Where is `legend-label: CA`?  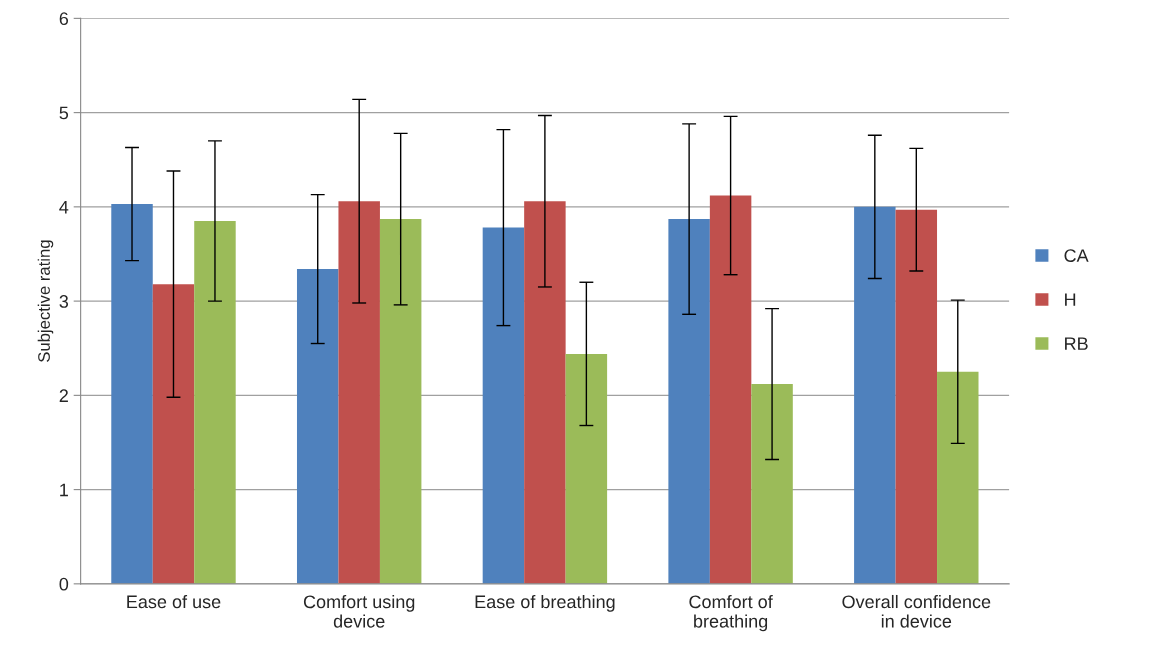 legend-label: CA is located at coordinates (1076, 255).